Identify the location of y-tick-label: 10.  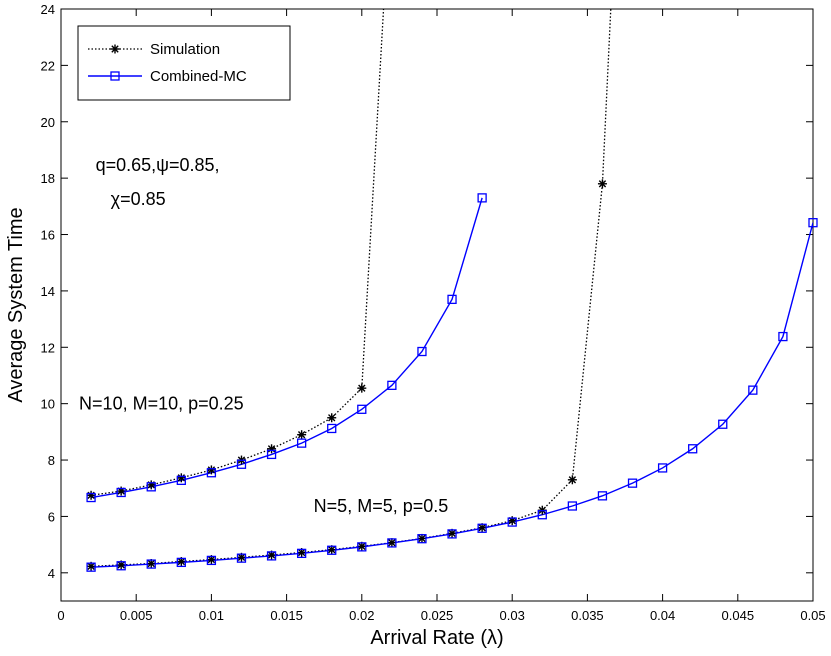
(48, 404).